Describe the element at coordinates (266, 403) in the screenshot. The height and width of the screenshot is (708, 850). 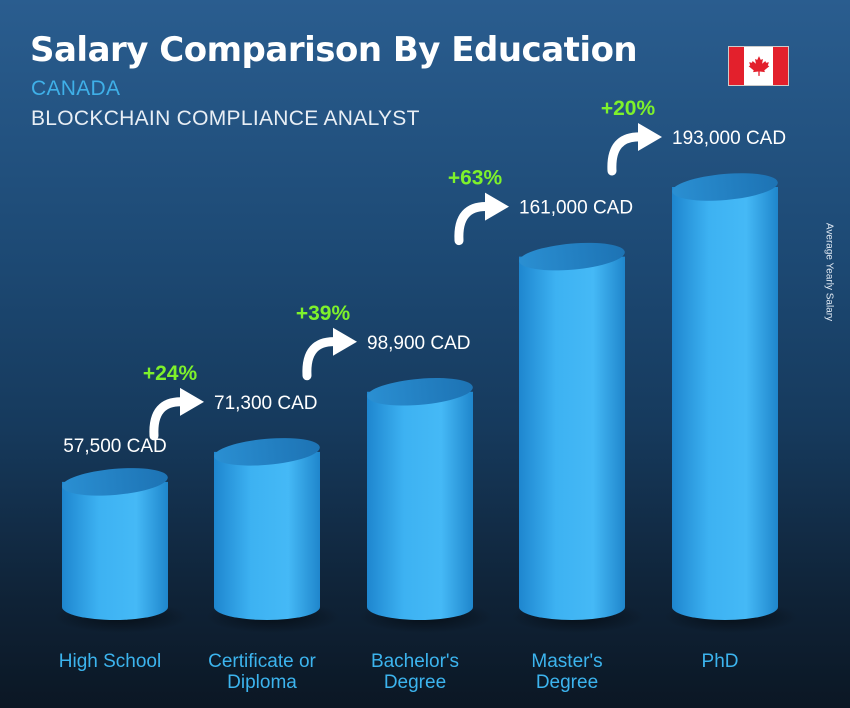
I see `value-label: 71,300 CAD` at that location.